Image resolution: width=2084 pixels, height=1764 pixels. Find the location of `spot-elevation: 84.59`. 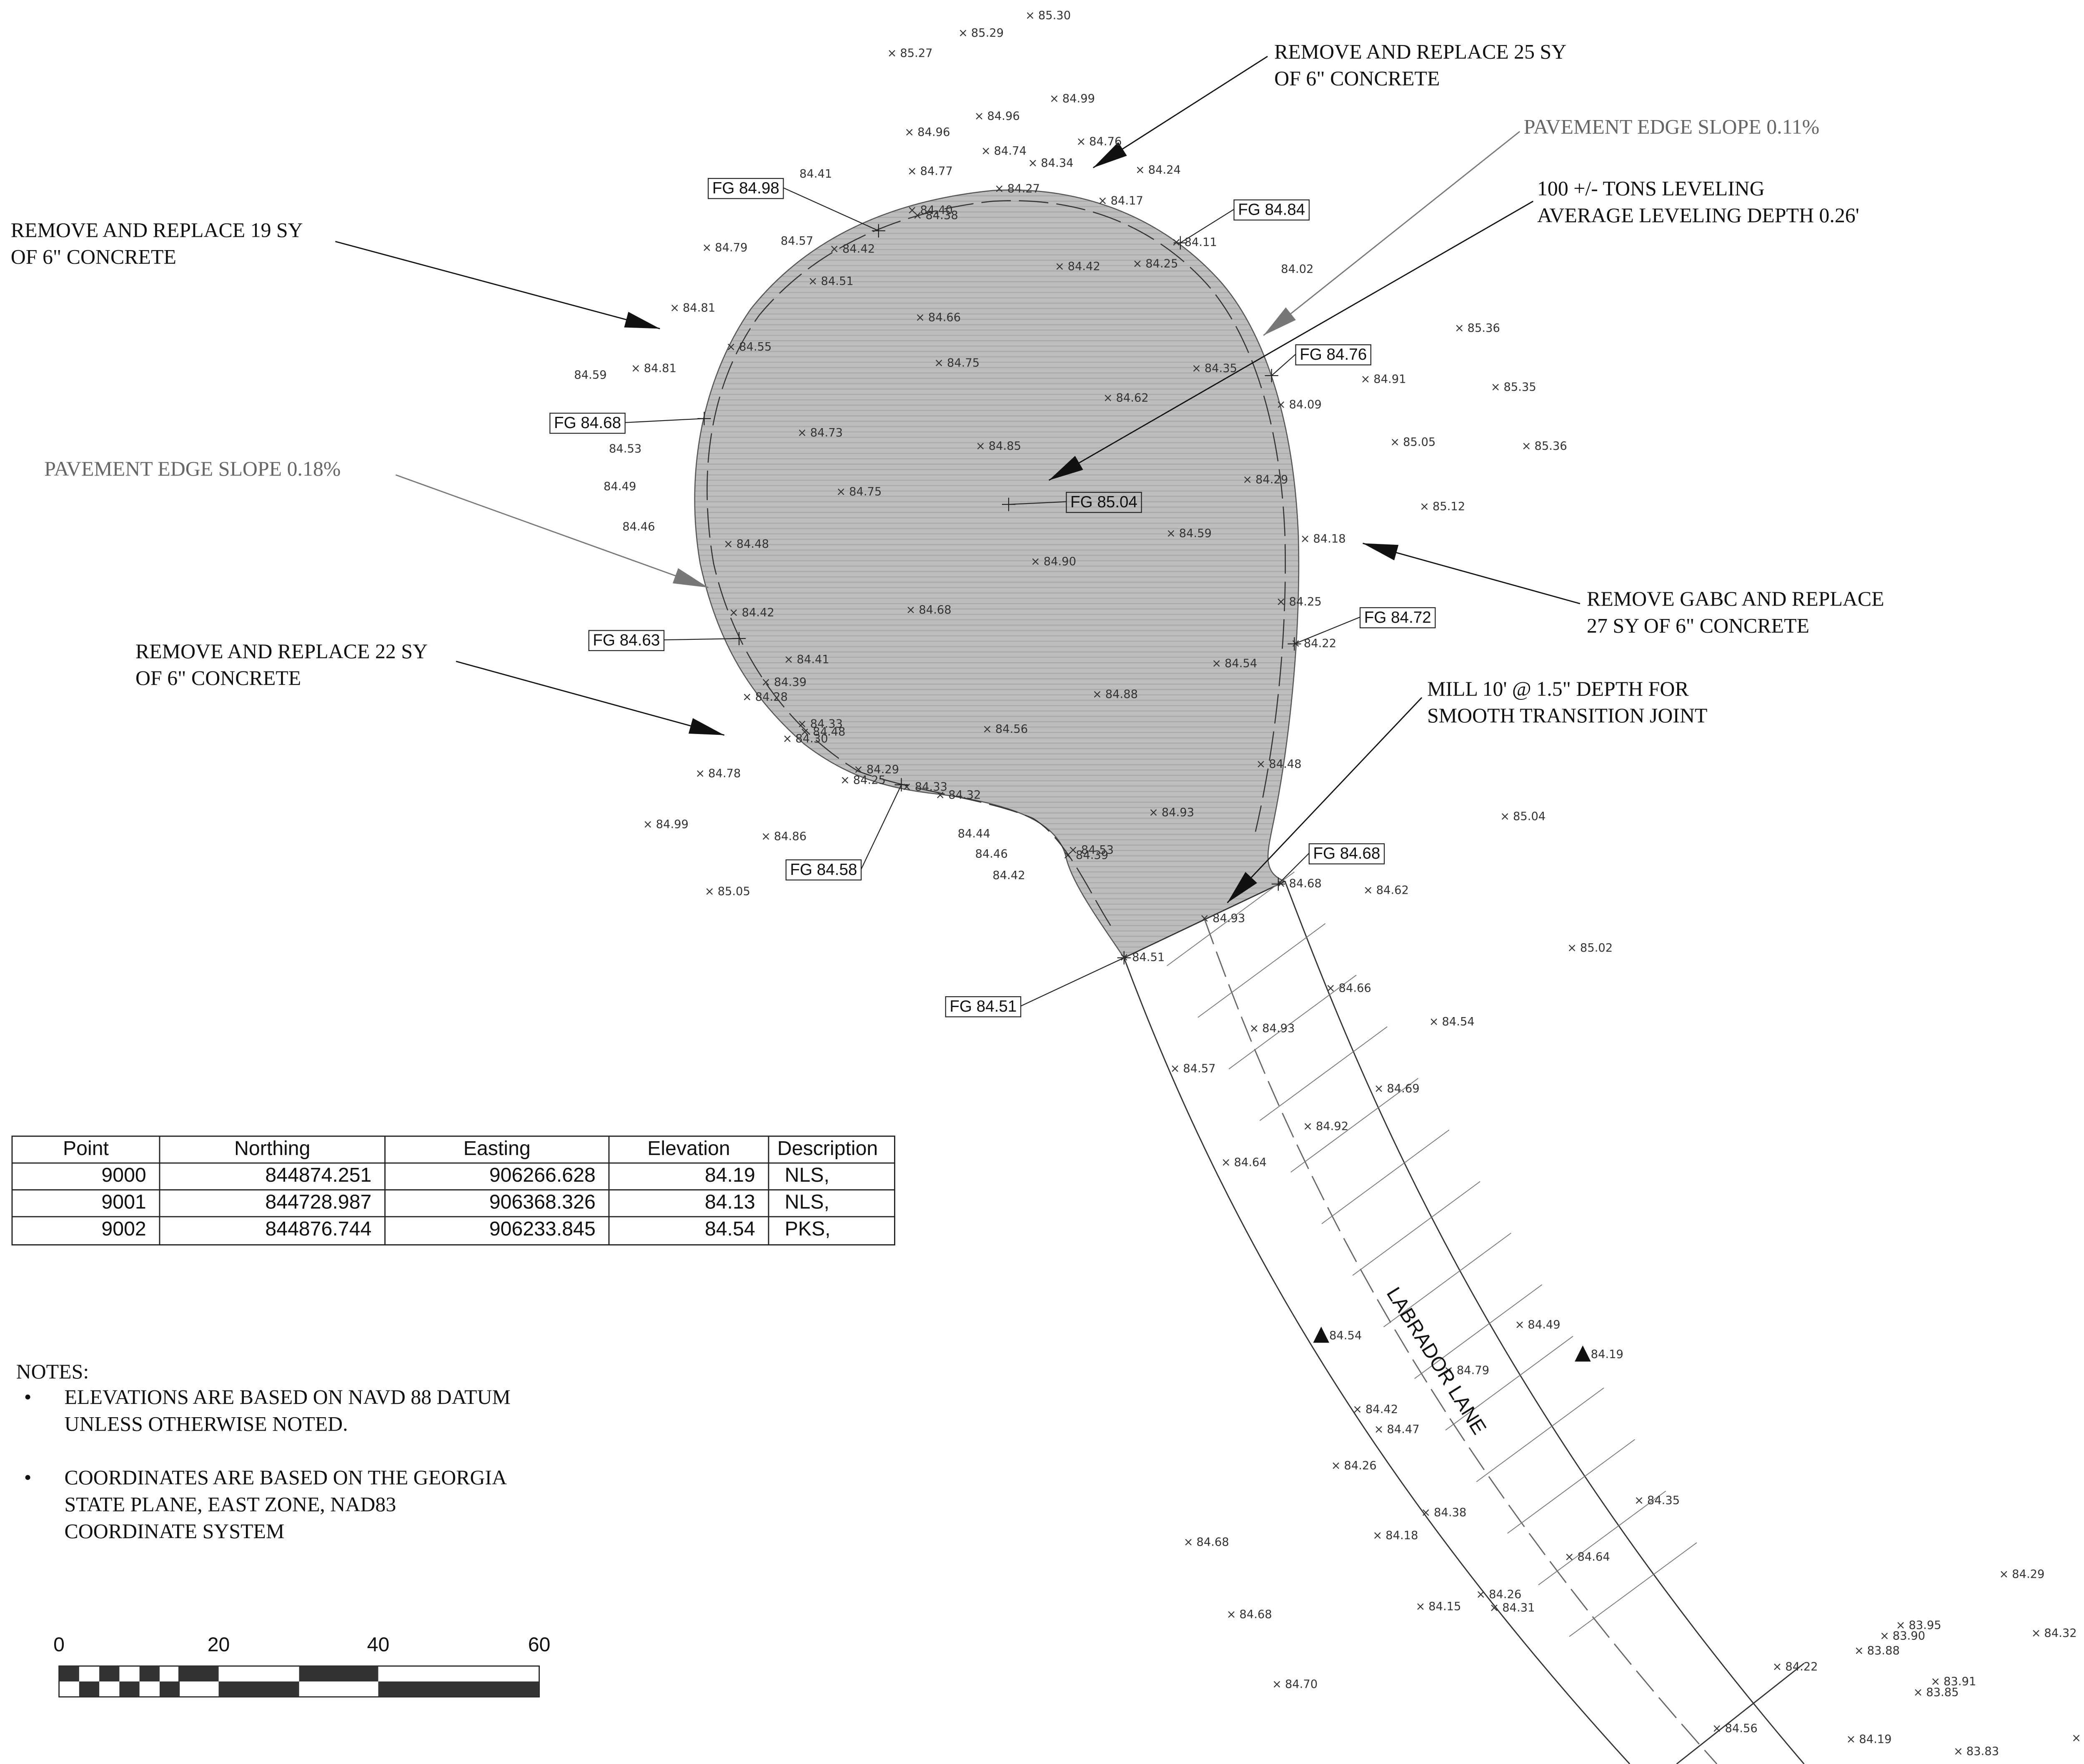

spot-elevation: 84.59 is located at coordinates (590, 375).